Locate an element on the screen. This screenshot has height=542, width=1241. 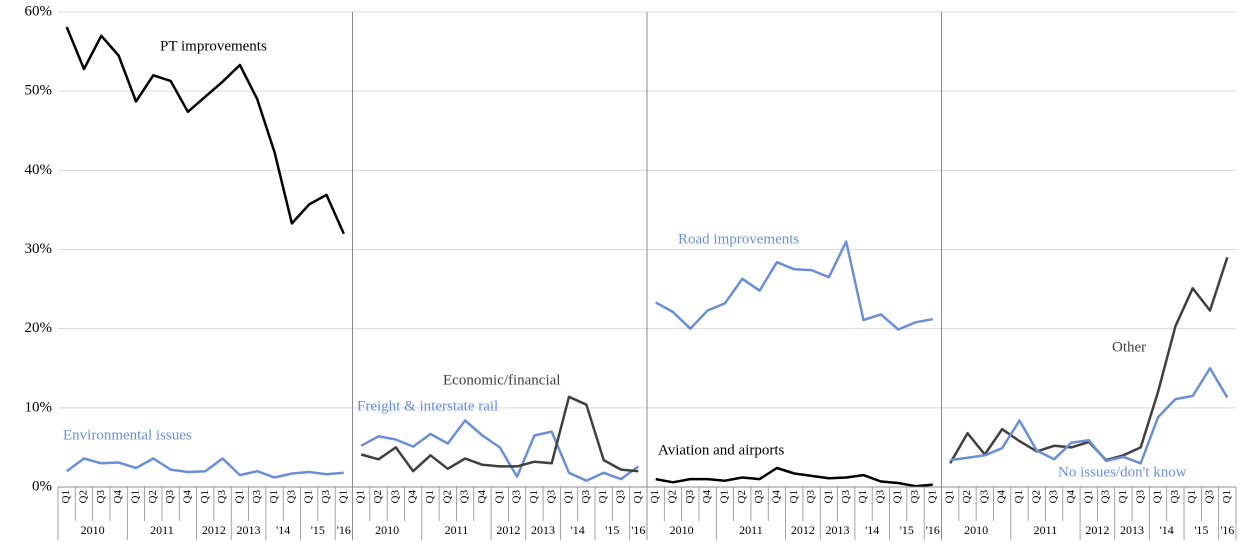
series-label: Road improvements is located at coordinates (738, 239).